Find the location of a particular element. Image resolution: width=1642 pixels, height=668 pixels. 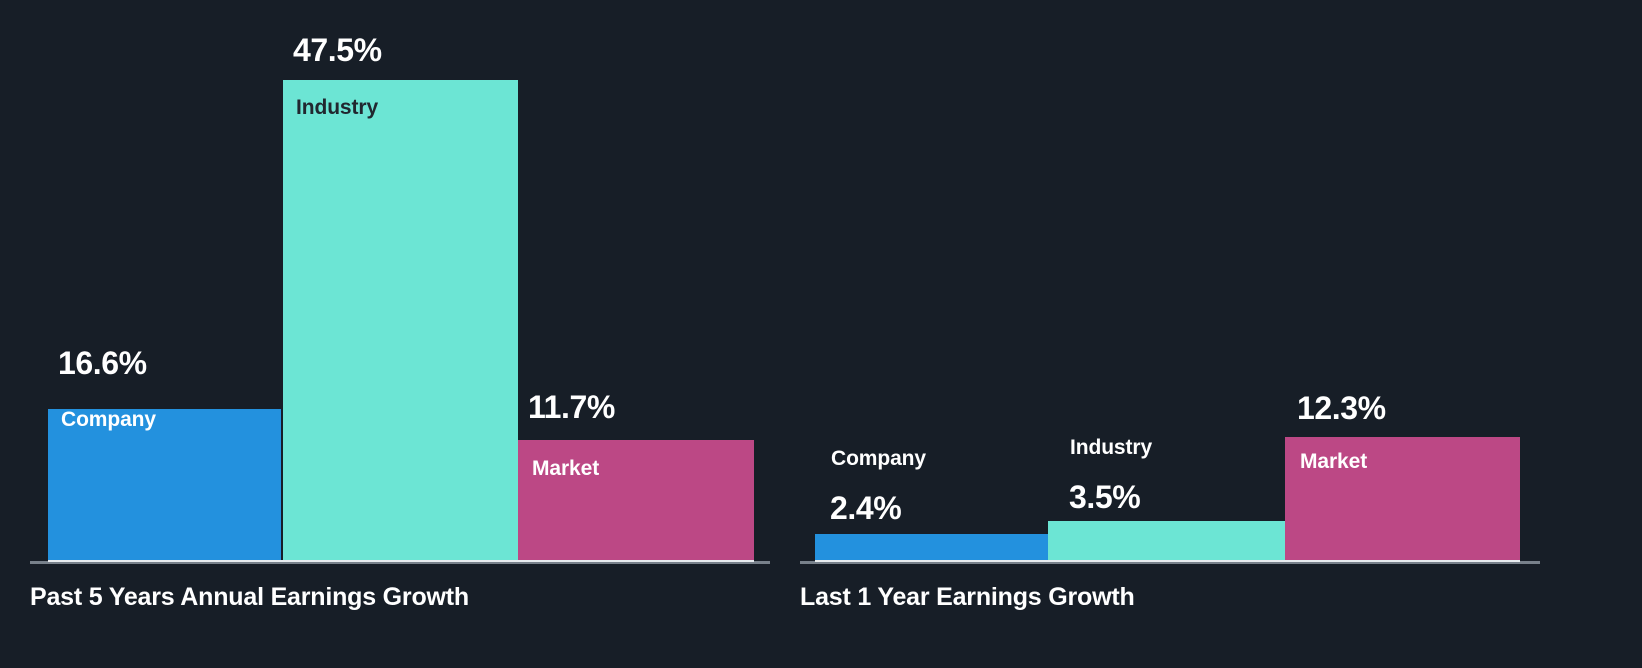

chart-title: Past 5 Years Annual Earnings Growth is located at coordinates (249, 597).